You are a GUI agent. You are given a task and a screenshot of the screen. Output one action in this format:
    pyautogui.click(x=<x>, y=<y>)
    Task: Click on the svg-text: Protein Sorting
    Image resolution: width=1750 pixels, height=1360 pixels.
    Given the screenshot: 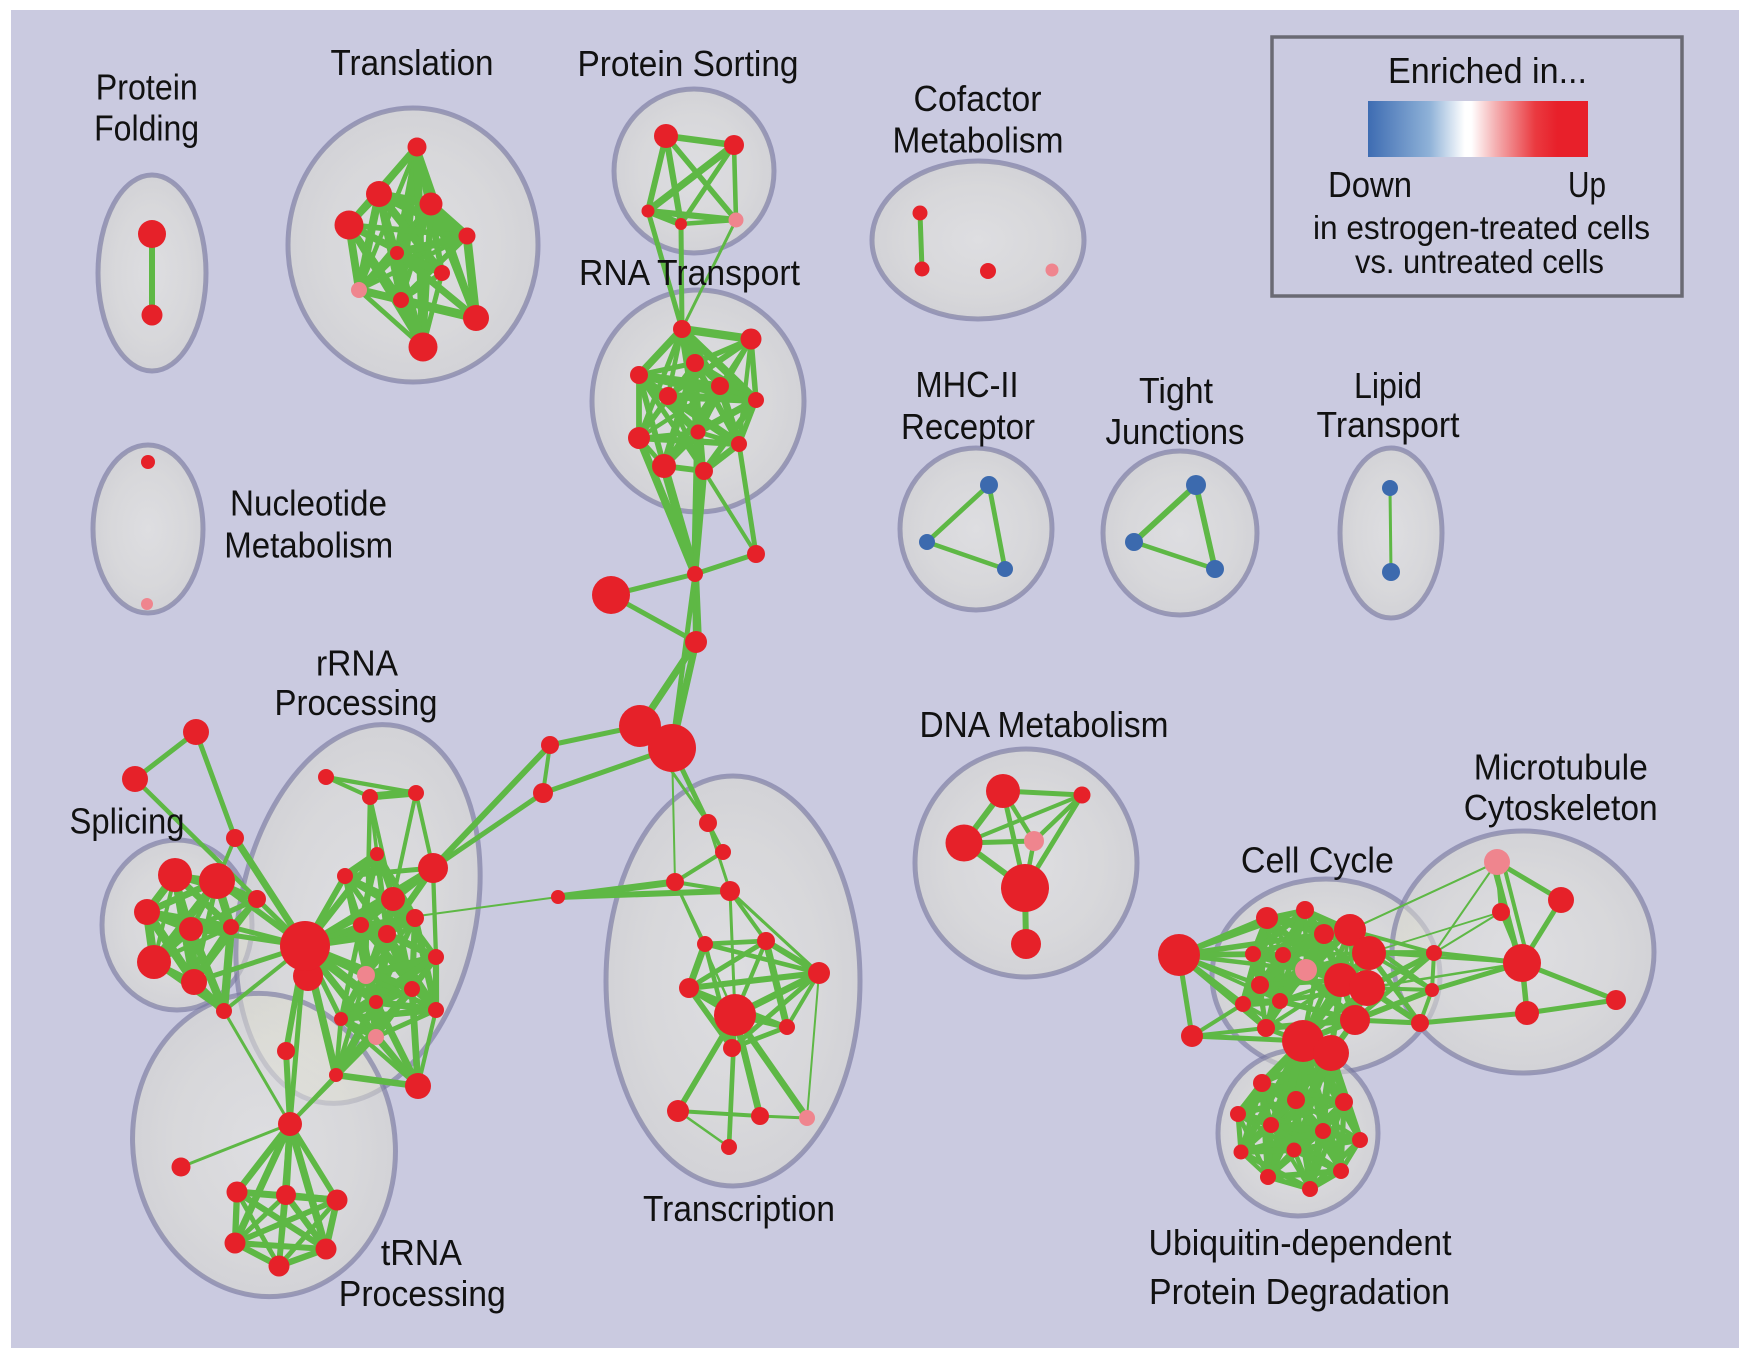 What is the action you would take?
    pyautogui.click(x=688, y=63)
    